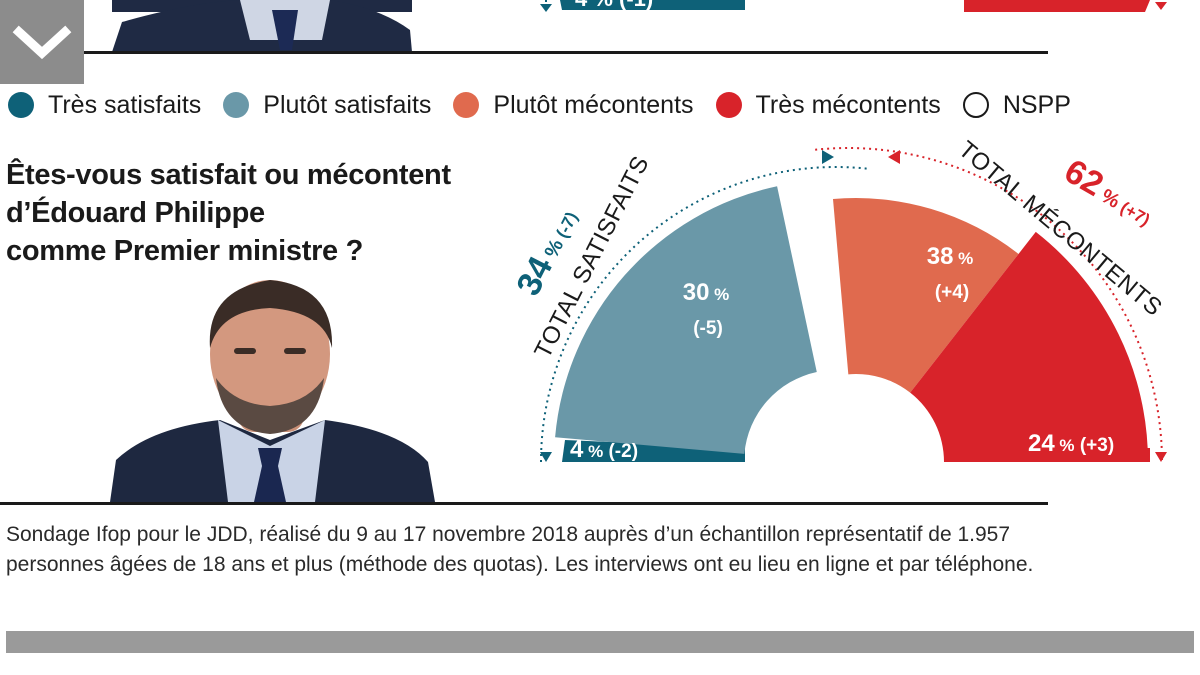 The height and width of the screenshot is (675, 1200). I want to click on question-line: comme Premier ministre ?, so click(185, 251).